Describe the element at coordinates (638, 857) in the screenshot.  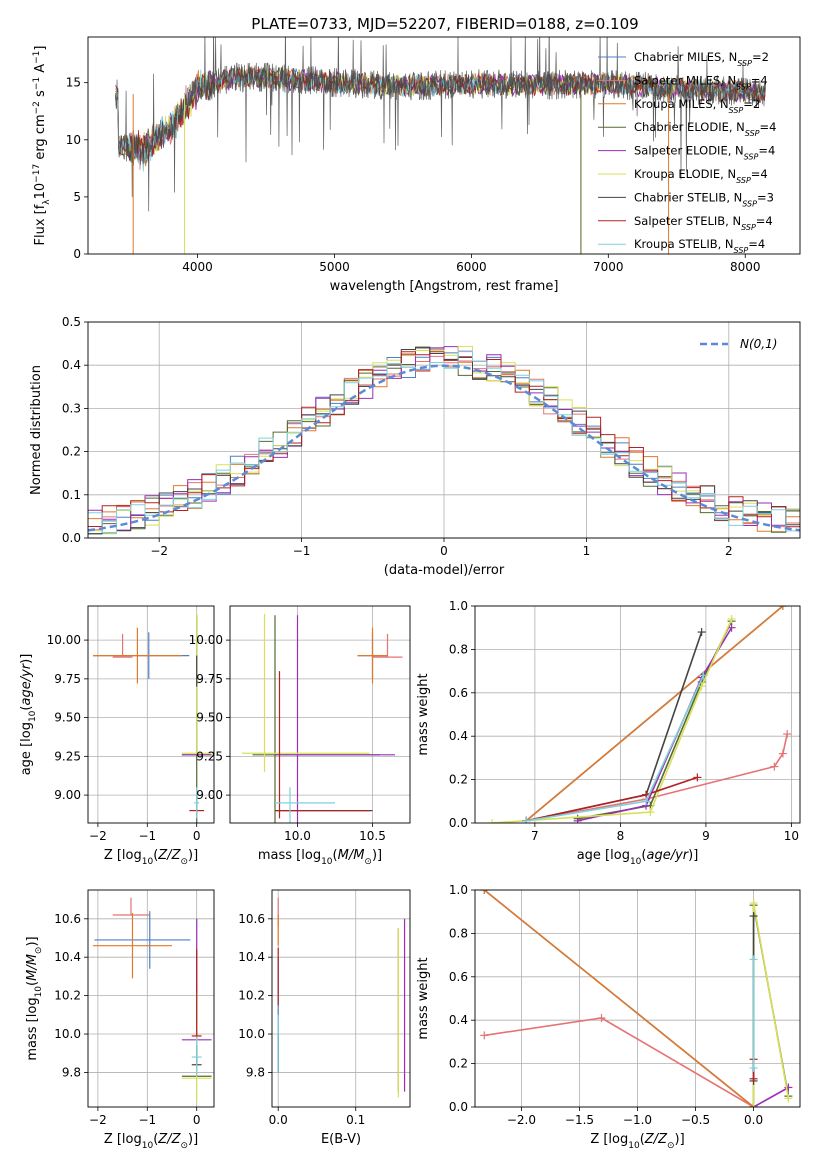
I see `mwAge-x-label: age [log10(age/yr)]` at that location.